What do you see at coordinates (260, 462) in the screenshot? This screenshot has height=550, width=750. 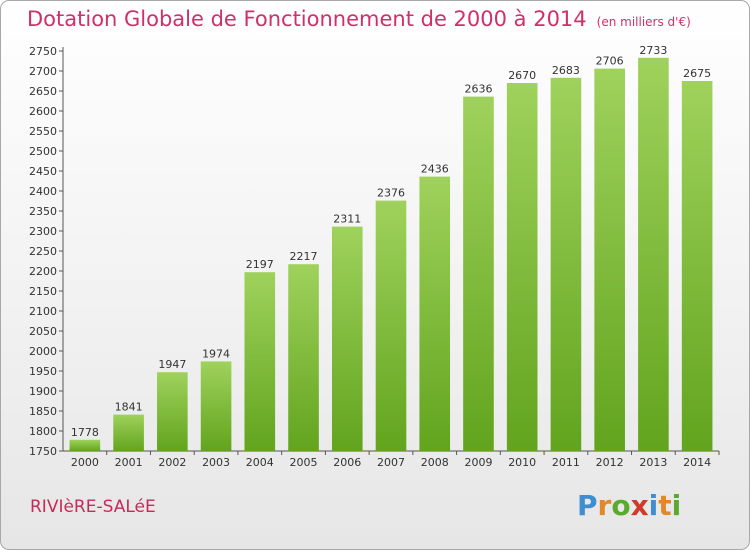 I see `x-tick-label: 2004` at bounding box center [260, 462].